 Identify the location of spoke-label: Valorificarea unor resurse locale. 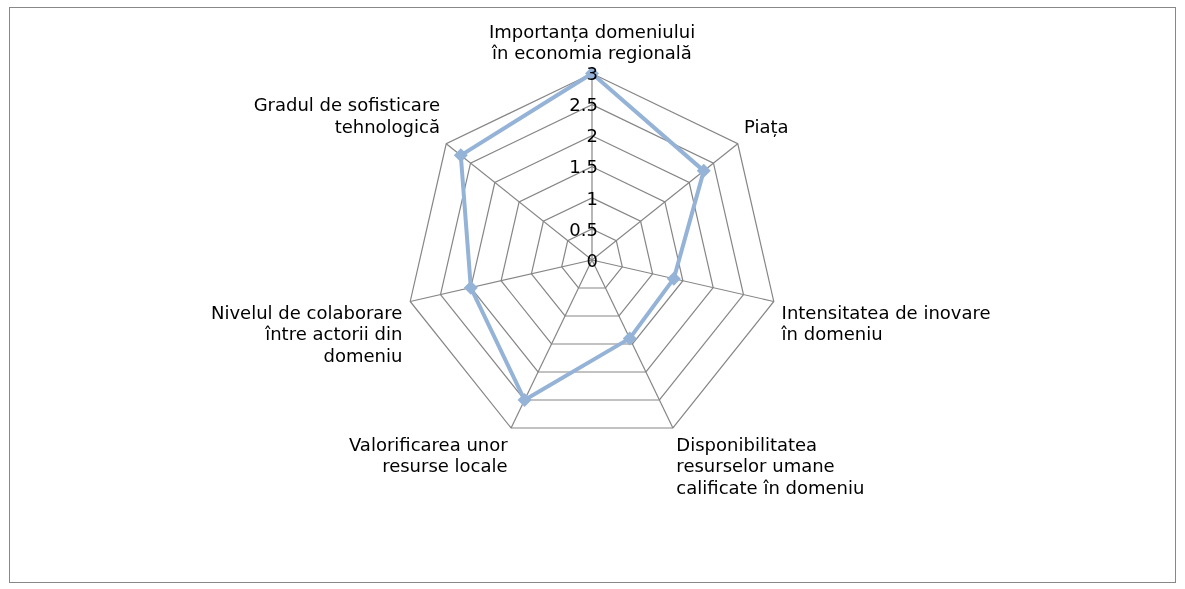
(428, 455).